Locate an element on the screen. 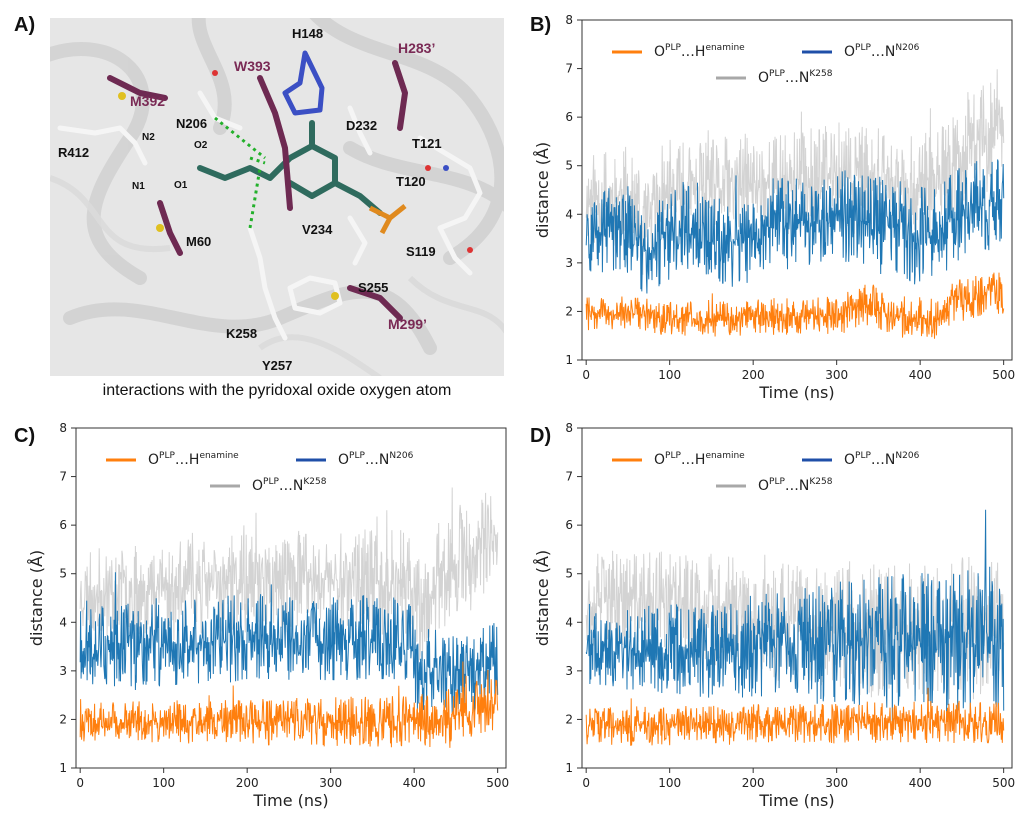 This screenshot has width=1024, height=822. residue-label: Y257 is located at coordinates (277, 365).